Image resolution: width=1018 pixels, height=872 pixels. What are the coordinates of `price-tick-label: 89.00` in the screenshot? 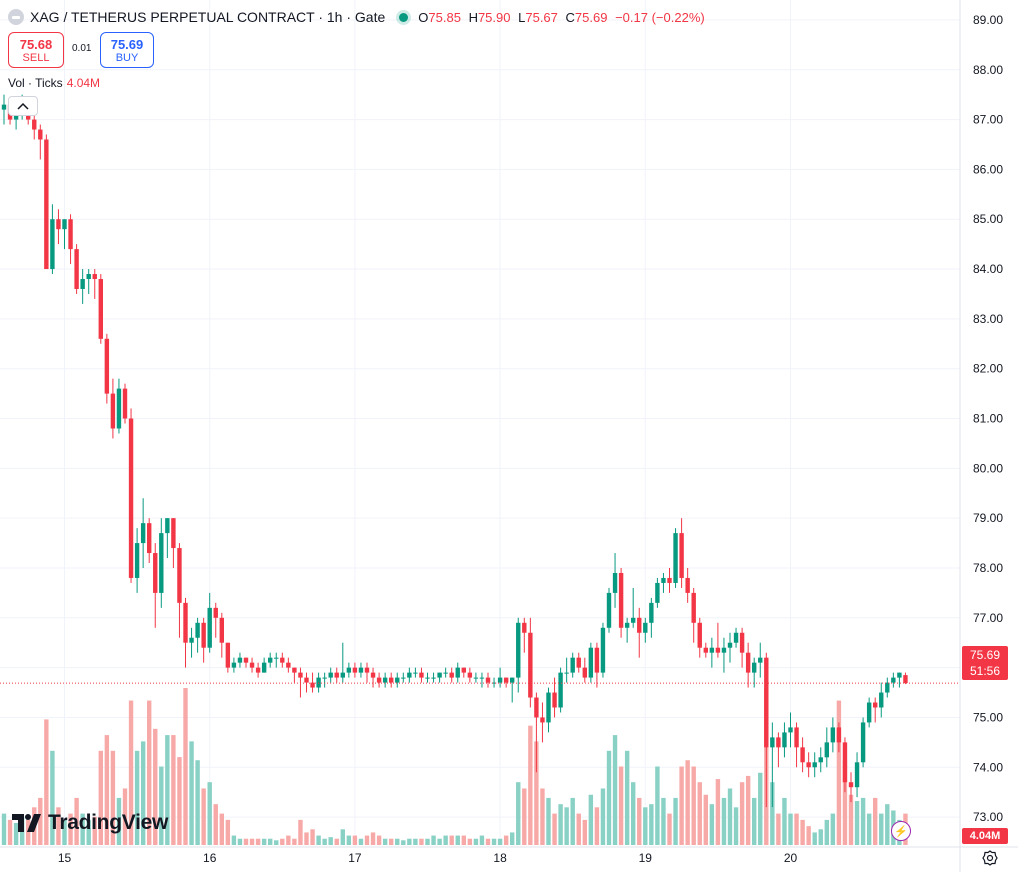 It's located at (988, 20).